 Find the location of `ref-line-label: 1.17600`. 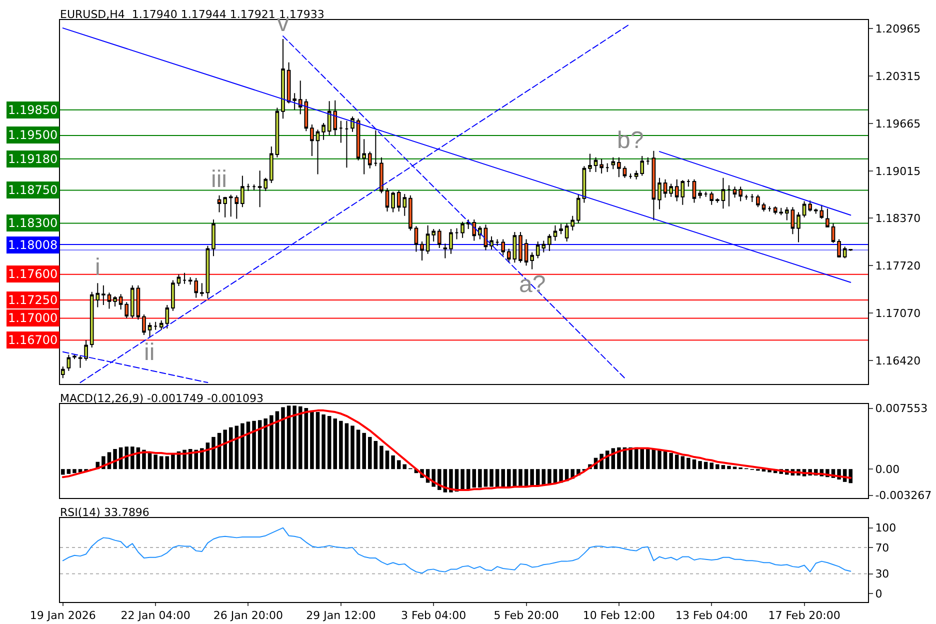

ref-line-label: 1.17600 is located at coordinates (33, 274).